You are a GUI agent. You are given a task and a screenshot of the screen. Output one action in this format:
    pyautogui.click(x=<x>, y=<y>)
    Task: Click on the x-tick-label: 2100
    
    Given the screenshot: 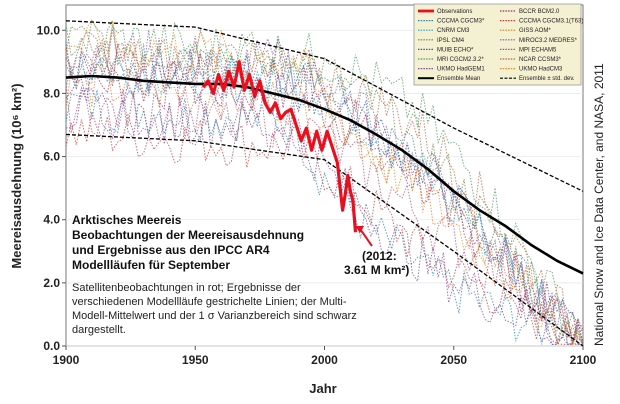 What is the action you would take?
    pyautogui.click(x=583, y=360)
    